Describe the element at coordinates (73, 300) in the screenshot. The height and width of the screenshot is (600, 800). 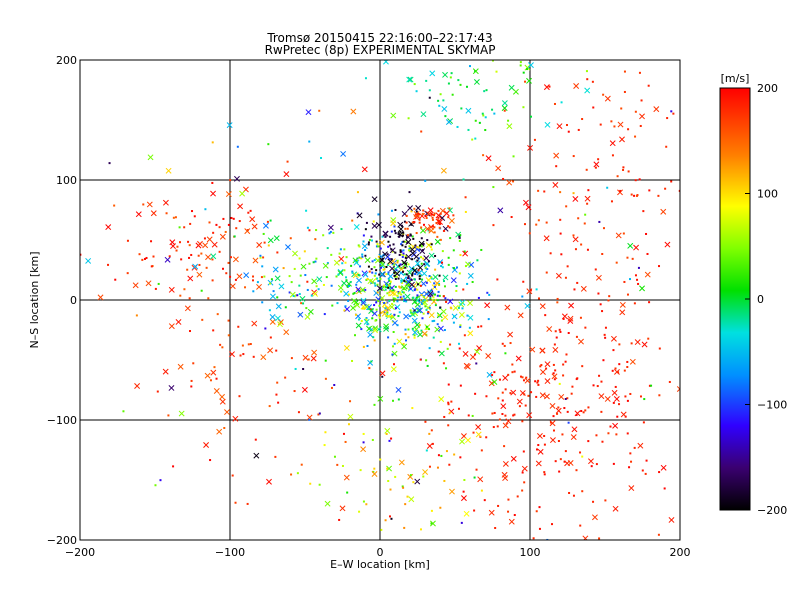
I see `y-tick-label: 0` at that location.